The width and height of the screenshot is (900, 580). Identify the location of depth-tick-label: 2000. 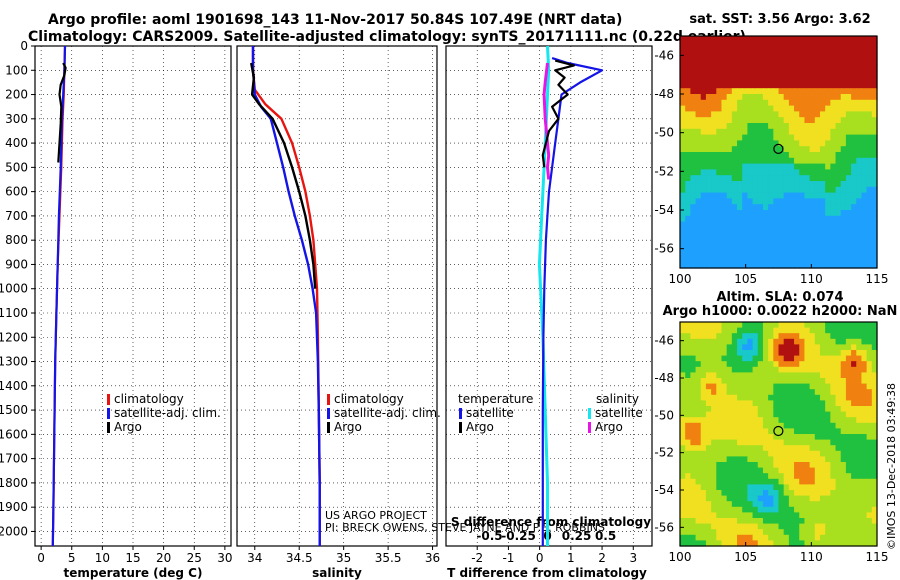
(14, 531).